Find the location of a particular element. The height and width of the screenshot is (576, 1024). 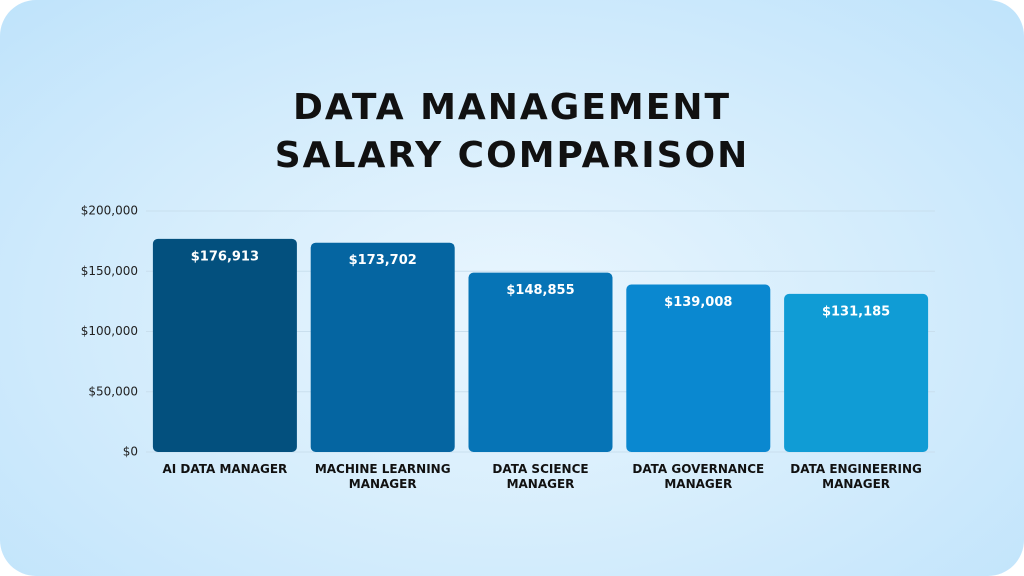

value-label: $139,008 is located at coordinates (698, 302).